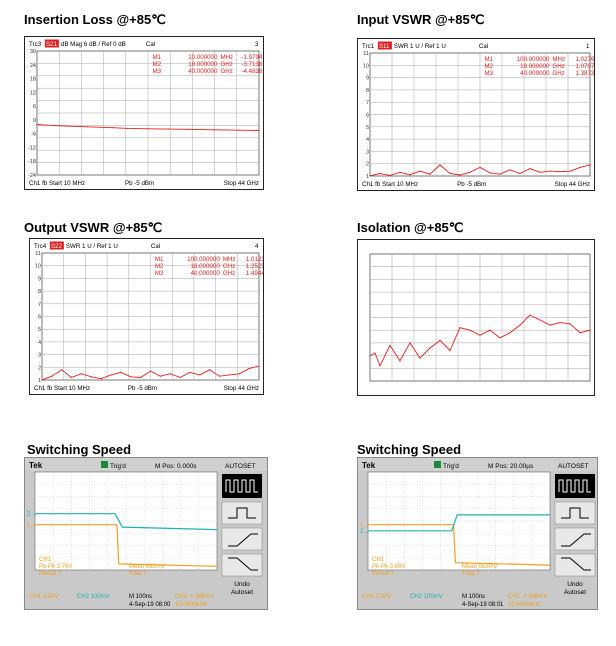 The height and width of the screenshot is (646, 616). Describe the element at coordinates (252, 57) in the screenshot. I see `marker-value: -1.9794` at that location.